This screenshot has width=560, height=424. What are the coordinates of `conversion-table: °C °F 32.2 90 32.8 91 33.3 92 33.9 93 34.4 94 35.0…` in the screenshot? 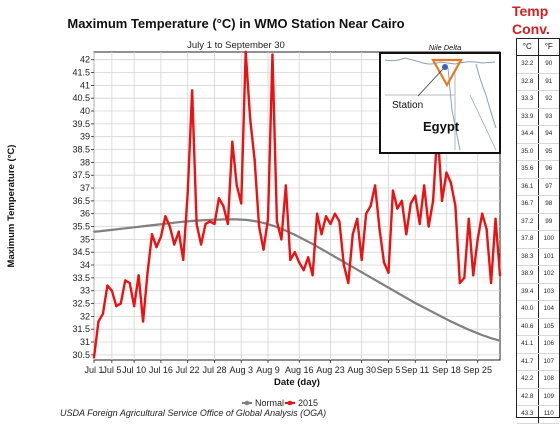 It's located at (538, 231).